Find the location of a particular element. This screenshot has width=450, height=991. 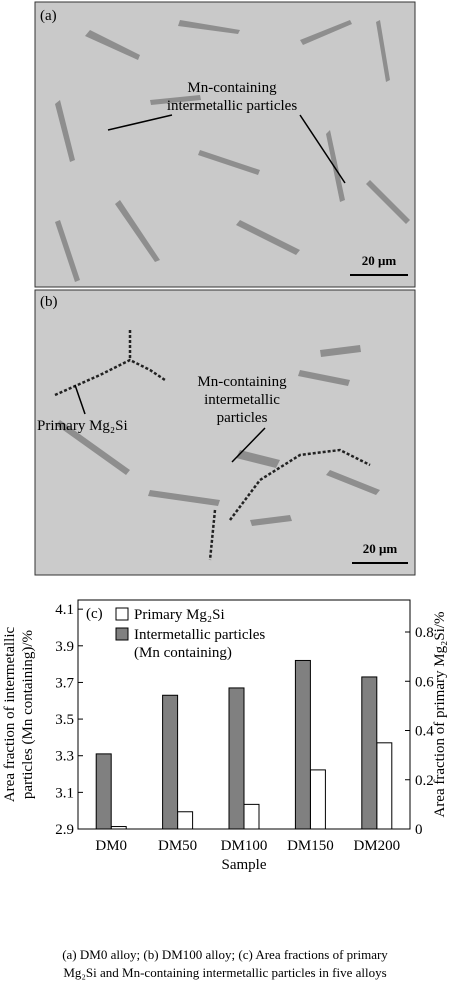

x-tick-label: DM0 is located at coordinates (111, 846).